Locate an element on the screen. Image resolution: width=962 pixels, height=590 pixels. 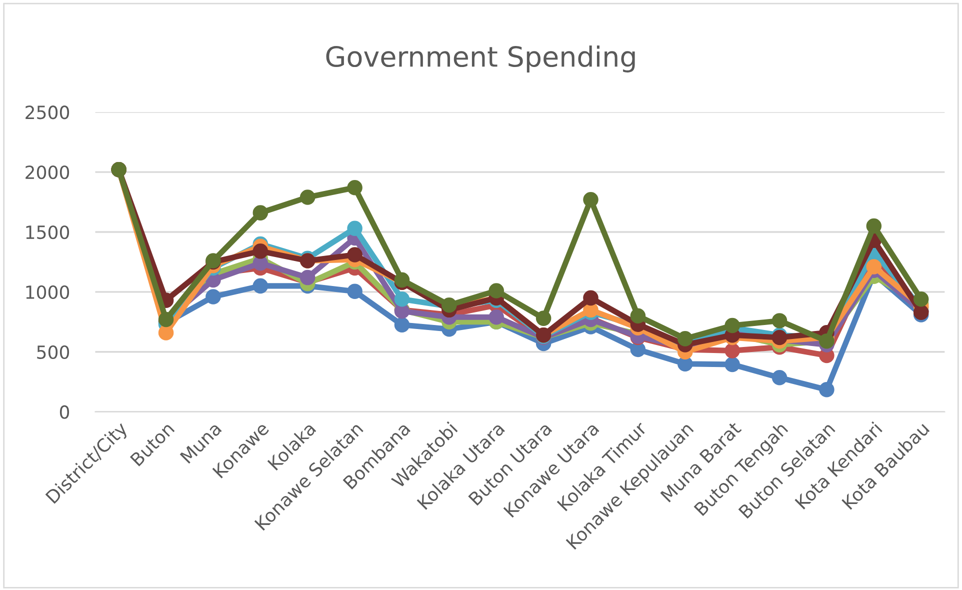
chart-title: Government Spending is located at coordinates (480, 59).